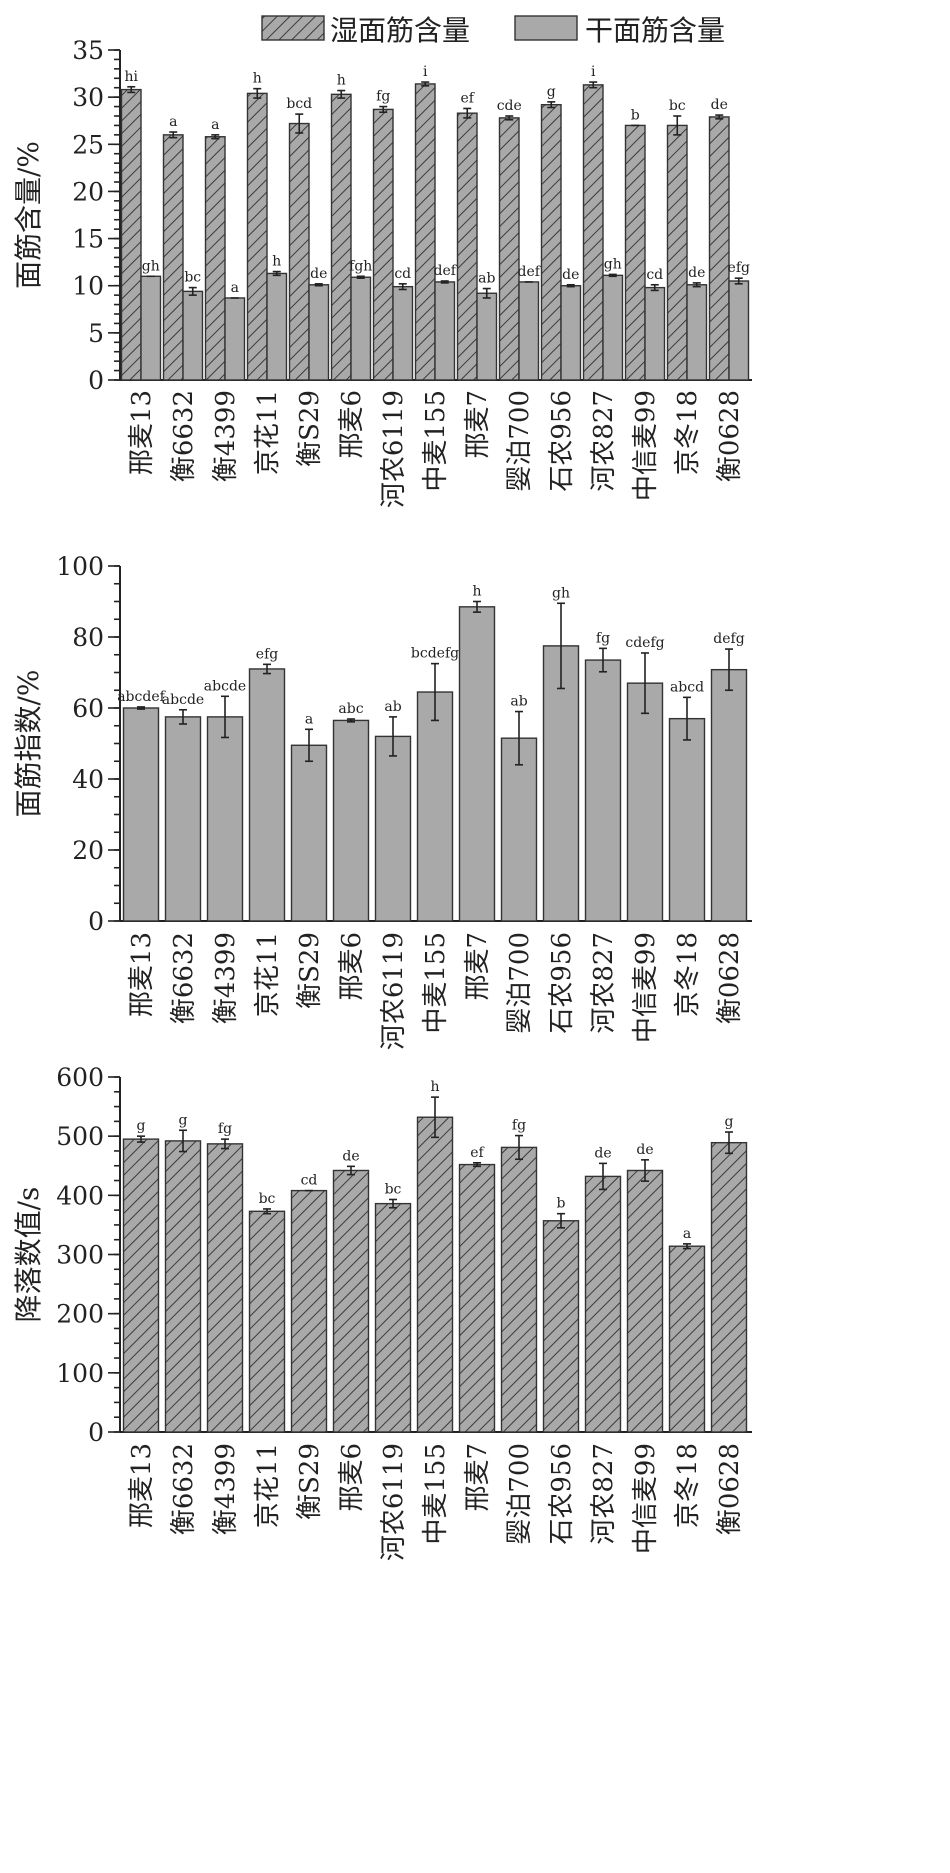  Describe the element at coordinates (352, 1477) in the screenshot. I see `category-label: 邢麦6` at that location.